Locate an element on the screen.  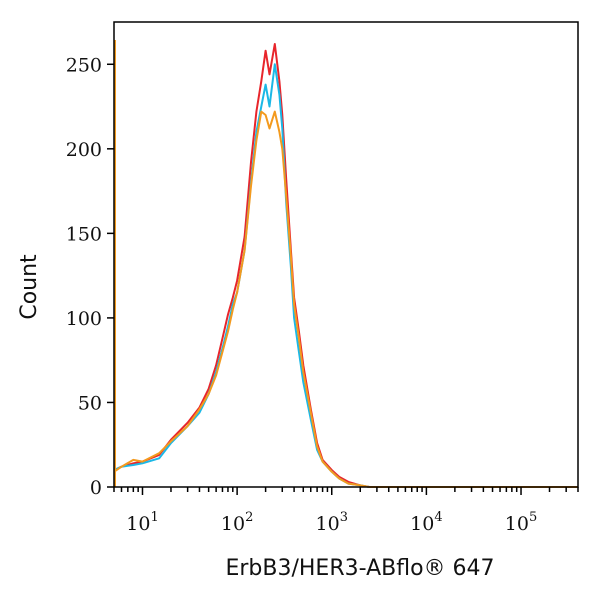
y-axis-title: Count is located at coordinates (29, 287).